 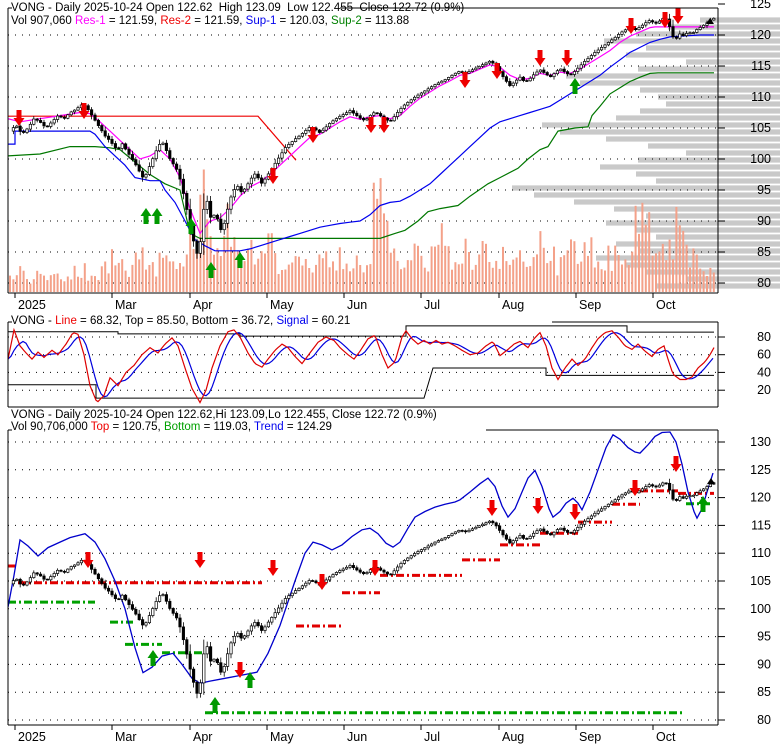 What do you see at coordinates (513, 305) in the screenshot?
I see `x-axis-month-label: Aug` at bounding box center [513, 305].